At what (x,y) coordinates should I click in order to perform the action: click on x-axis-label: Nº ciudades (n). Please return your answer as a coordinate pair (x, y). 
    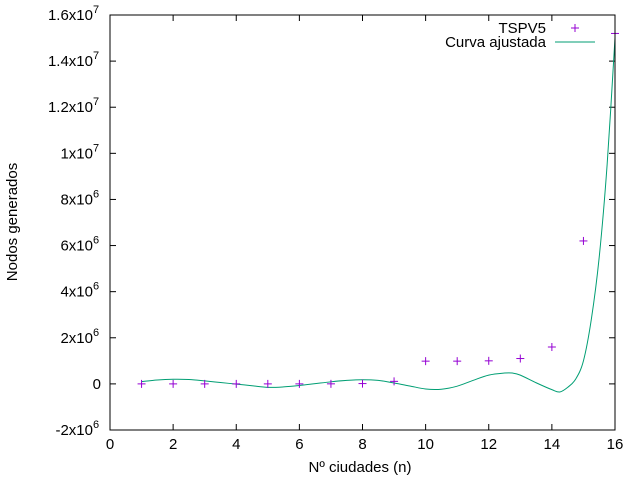
    Looking at the image, I should click on (359, 467).